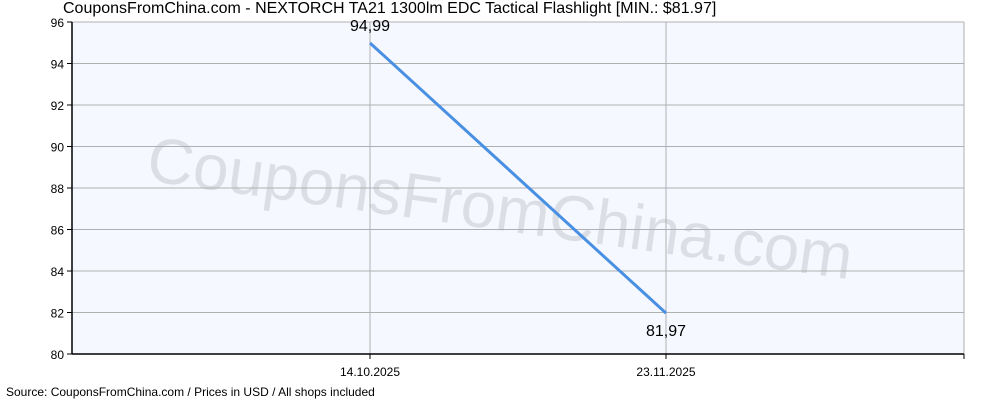 The width and height of the screenshot is (1000, 400). What do you see at coordinates (58, 148) in the screenshot?
I see `y-tick-label: 90` at bounding box center [58, 148].